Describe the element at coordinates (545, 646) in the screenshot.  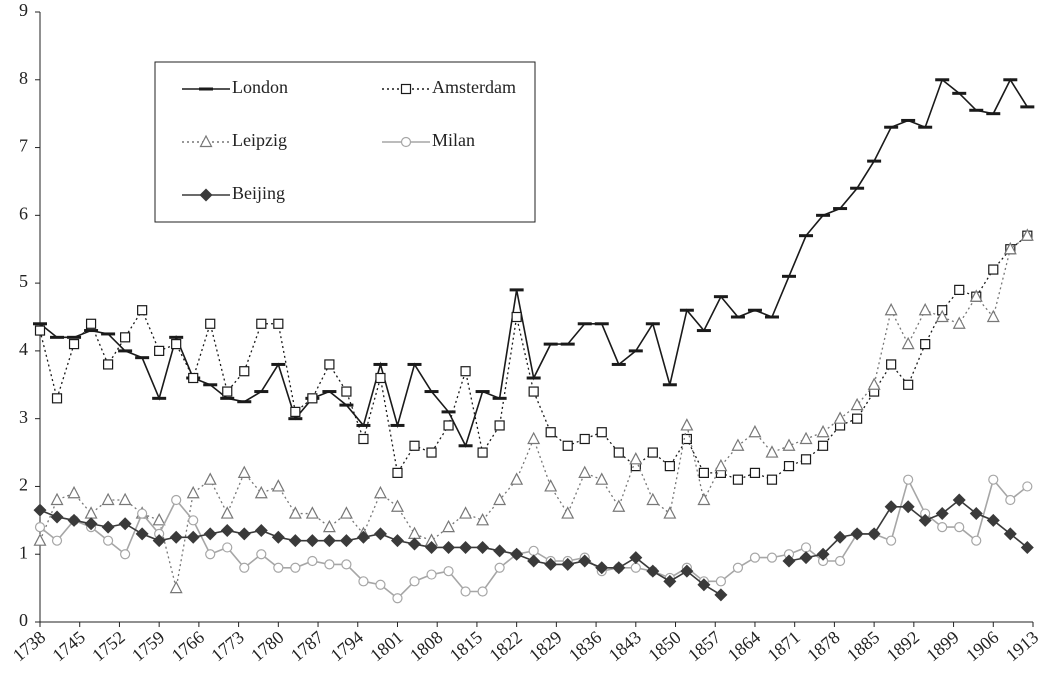
I see `x-tick-label: 1829` at that location.